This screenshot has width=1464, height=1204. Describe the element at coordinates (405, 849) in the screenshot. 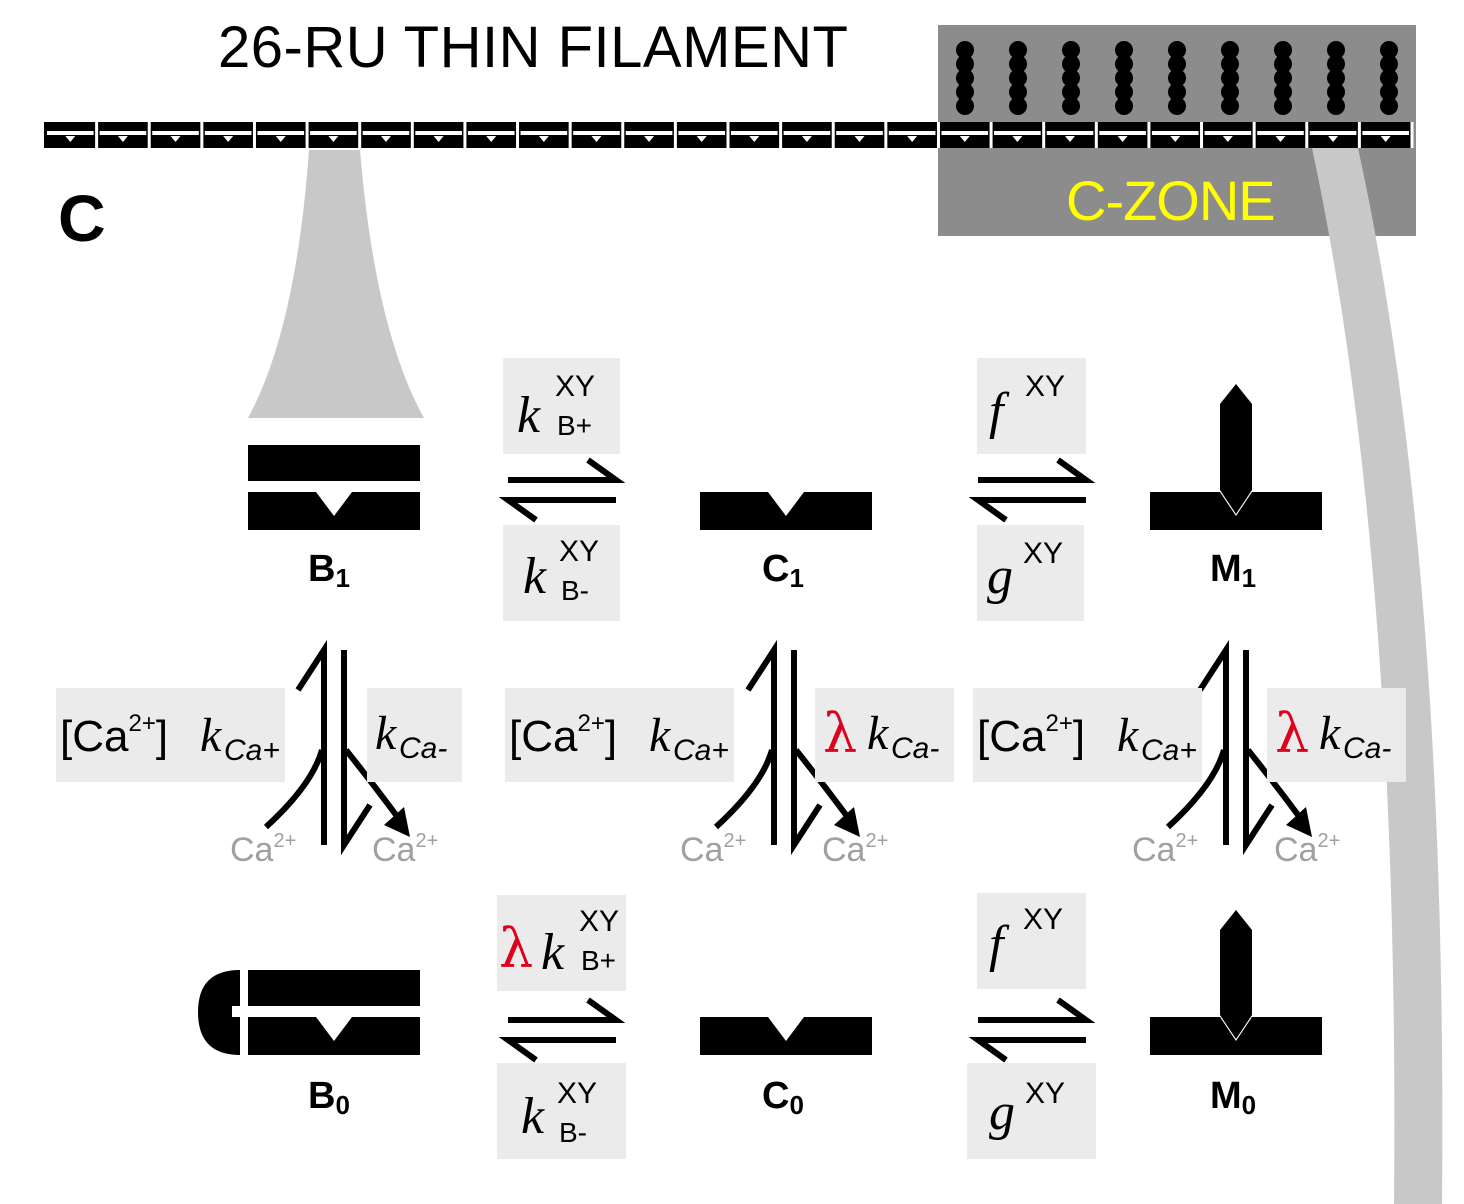

I see `ca-ion-out-b: Ca2+` at that location.